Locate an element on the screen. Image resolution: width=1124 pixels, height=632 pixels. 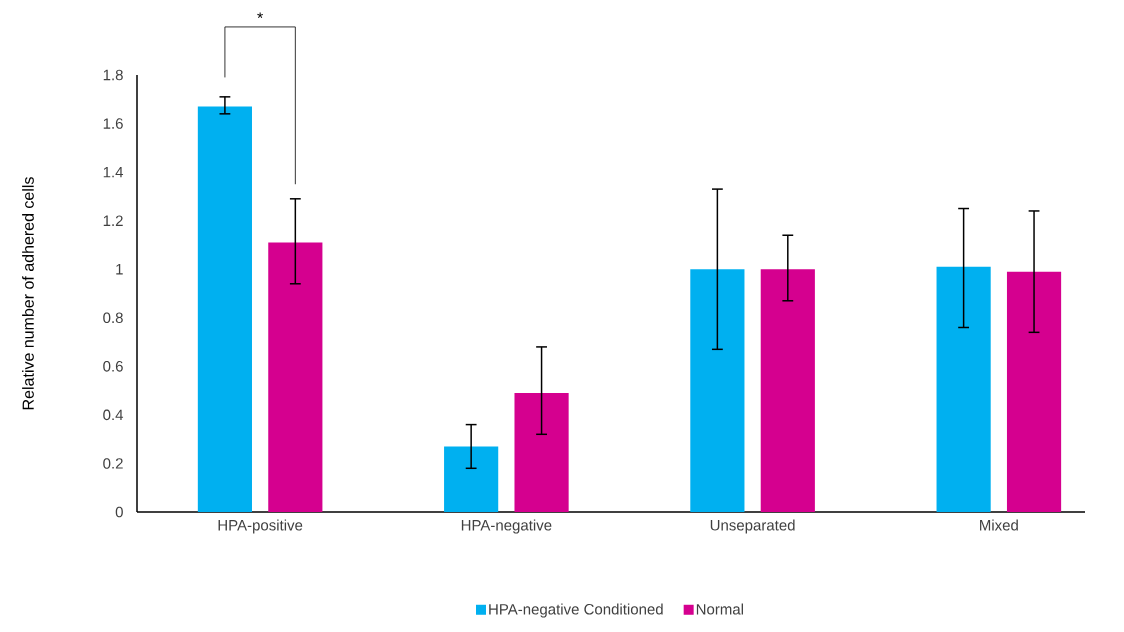
legend-label: Normal is located at coordinates (719, 609).